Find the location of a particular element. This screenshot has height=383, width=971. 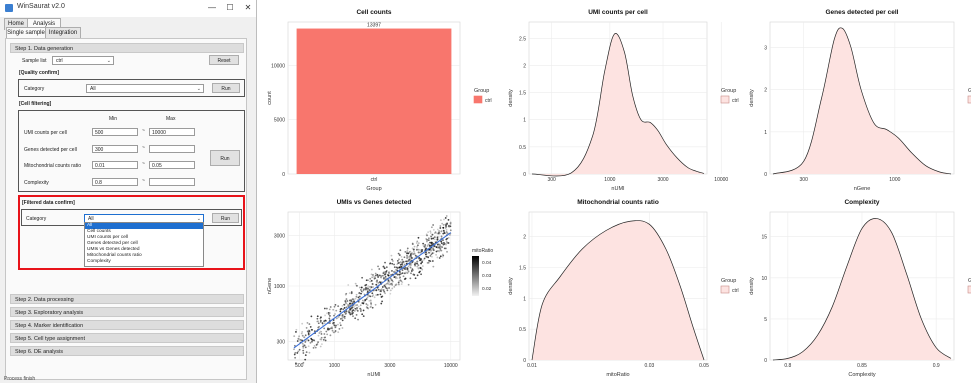

step-1-header: Step 1. Data generation is located at coordinates (127, 48).